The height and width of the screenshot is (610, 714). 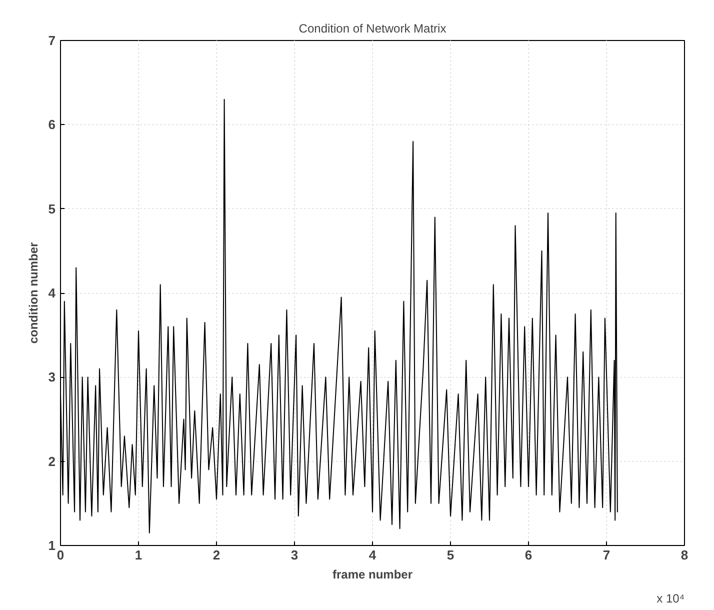 I want to click on y-tick-label: 6, so click(x=52, y=124).